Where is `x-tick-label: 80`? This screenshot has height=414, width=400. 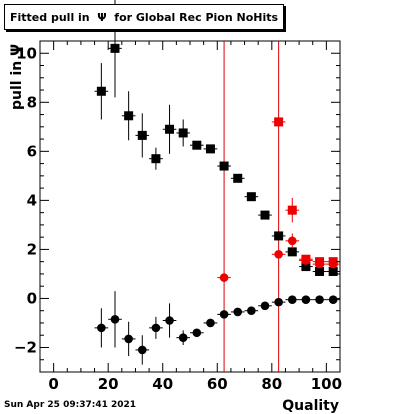 x-tick-label: 80 is located at coordinates (271, 384).